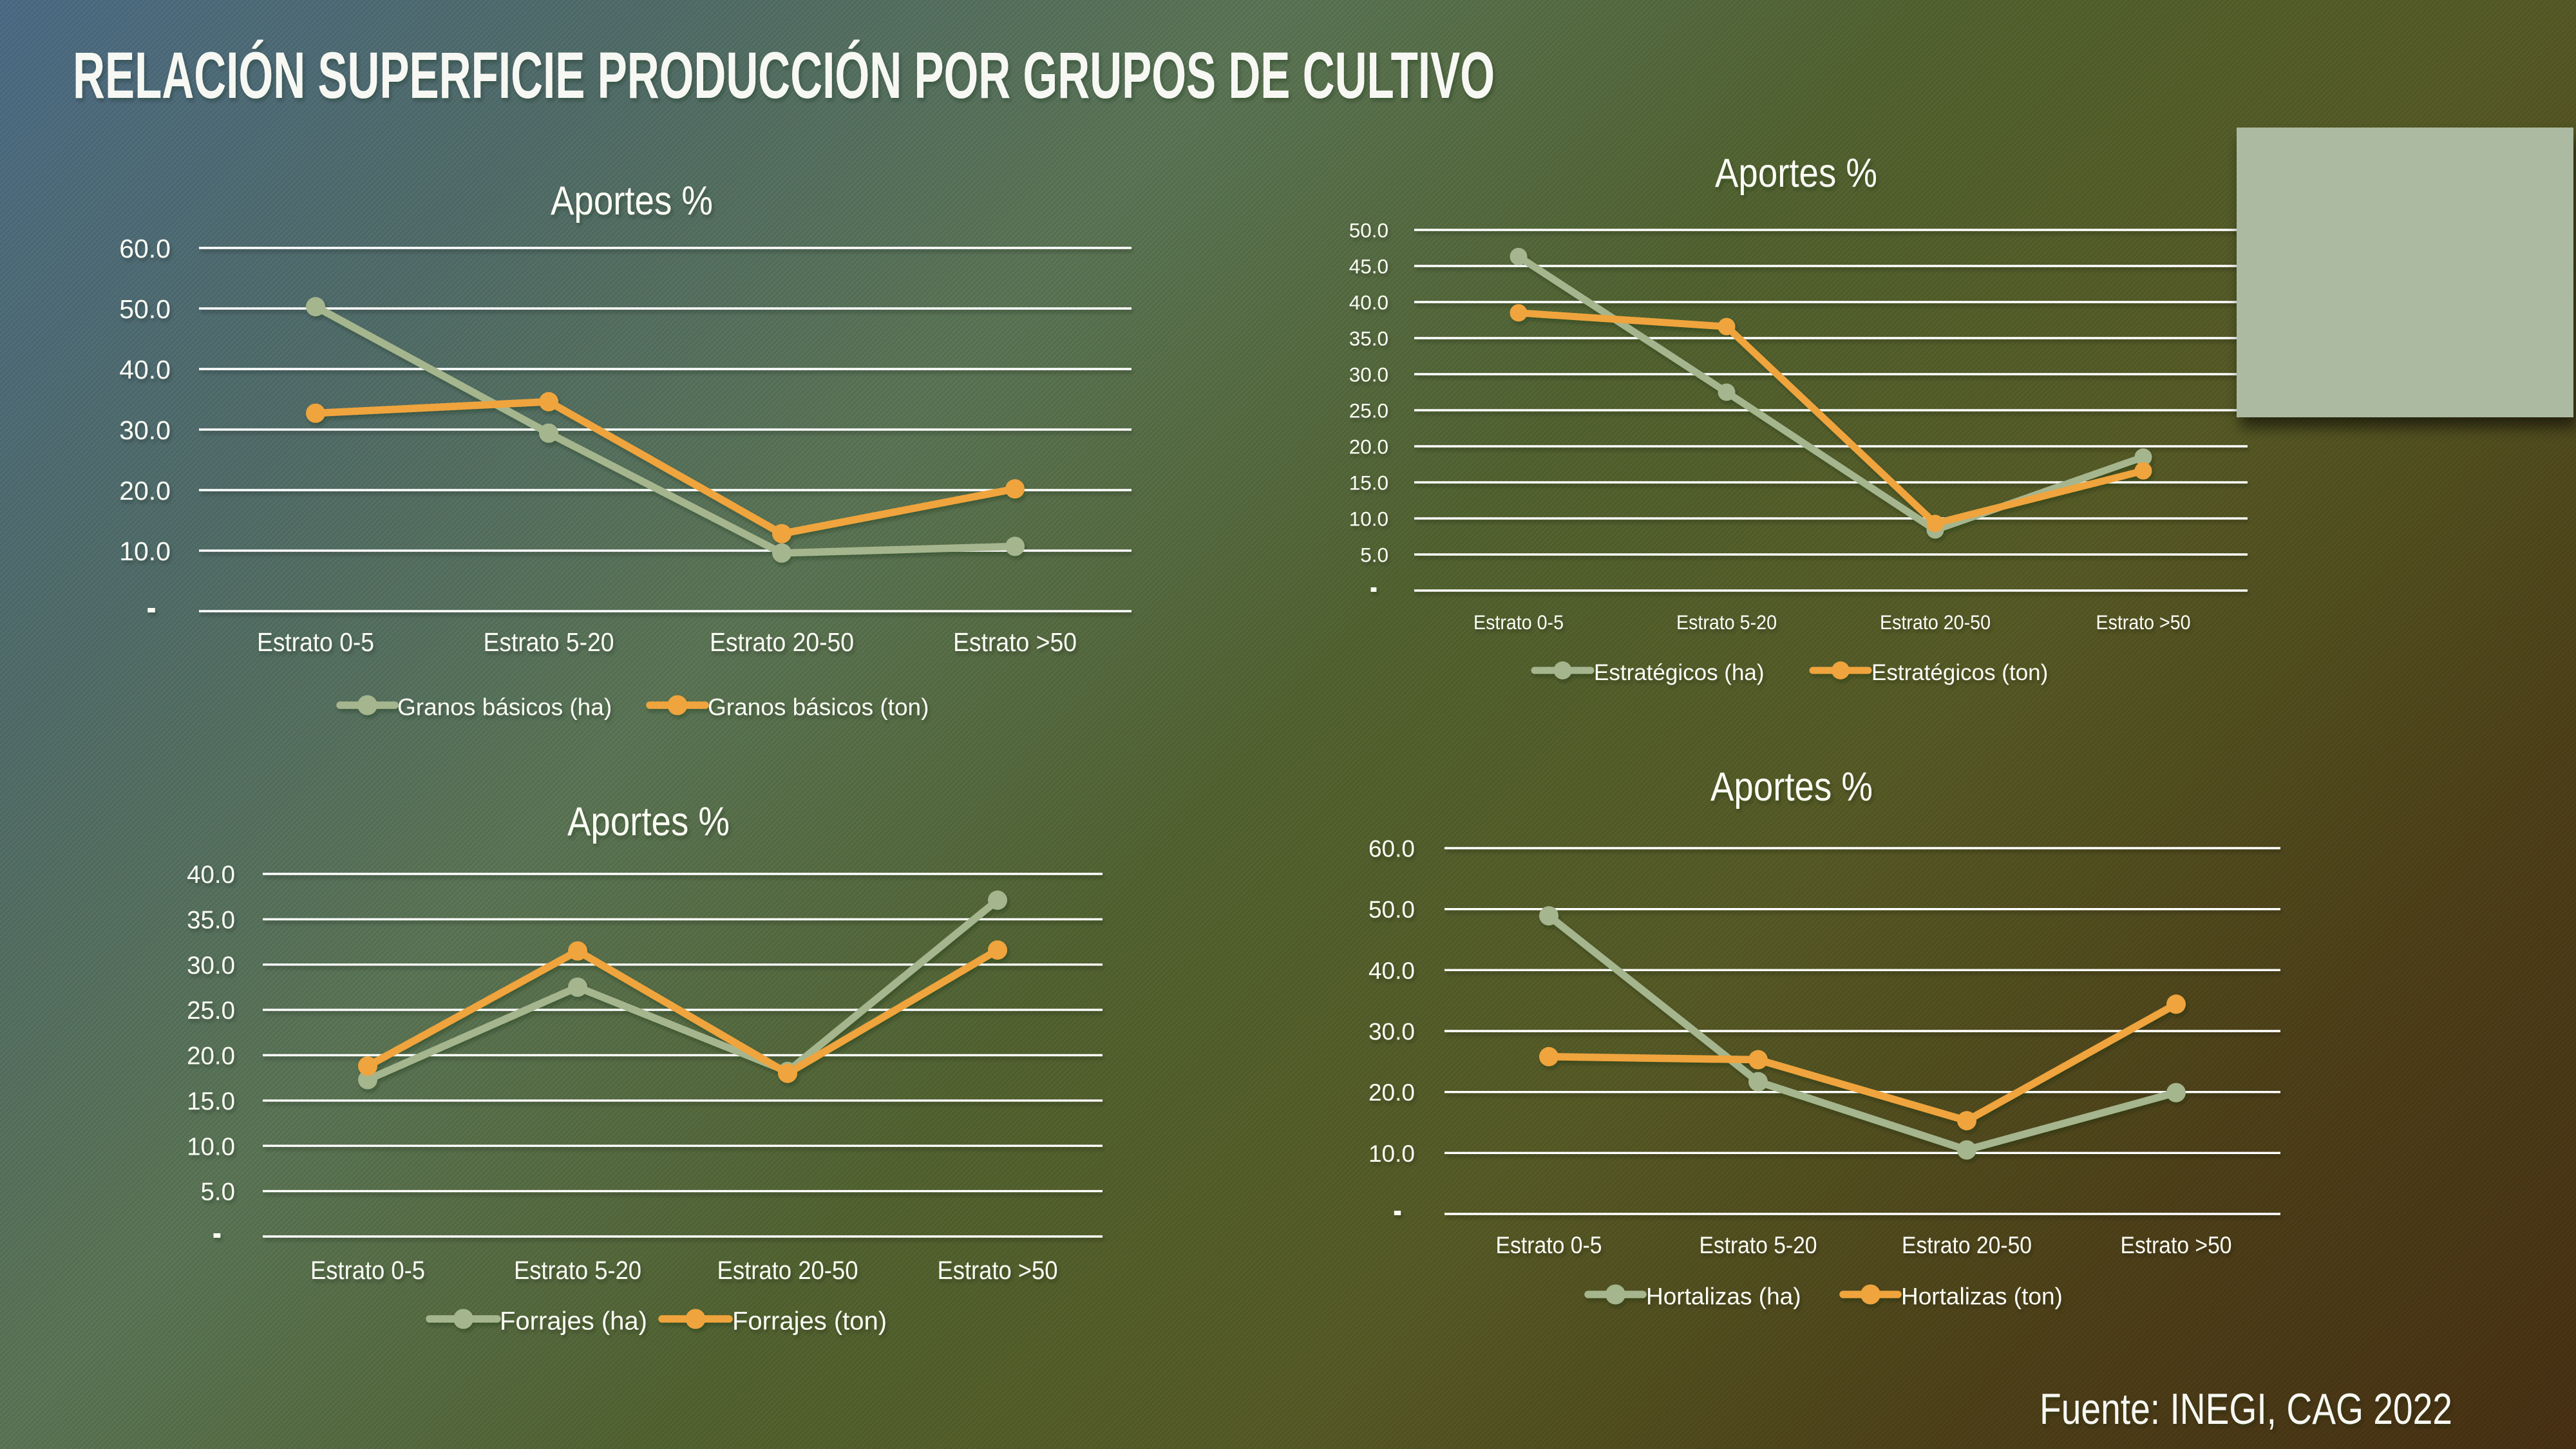 This screenshot has height=1449, width=2576. I want to click on svg-text: Estratégicos (ton), so click(1960, 673).